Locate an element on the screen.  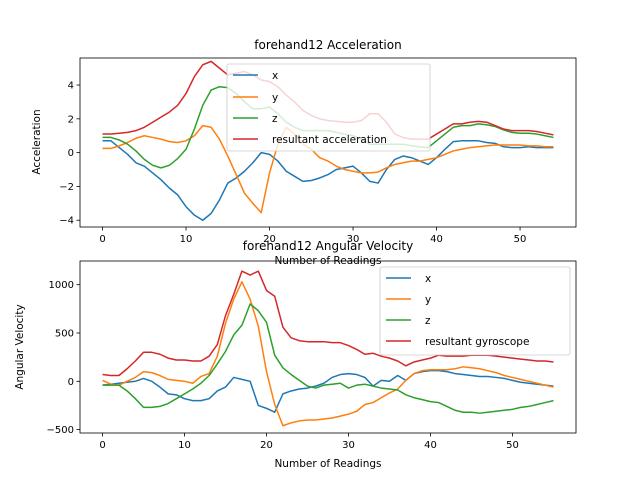
acceleration-y-axis-label: Acceleration is located at coordinates (37, 141).